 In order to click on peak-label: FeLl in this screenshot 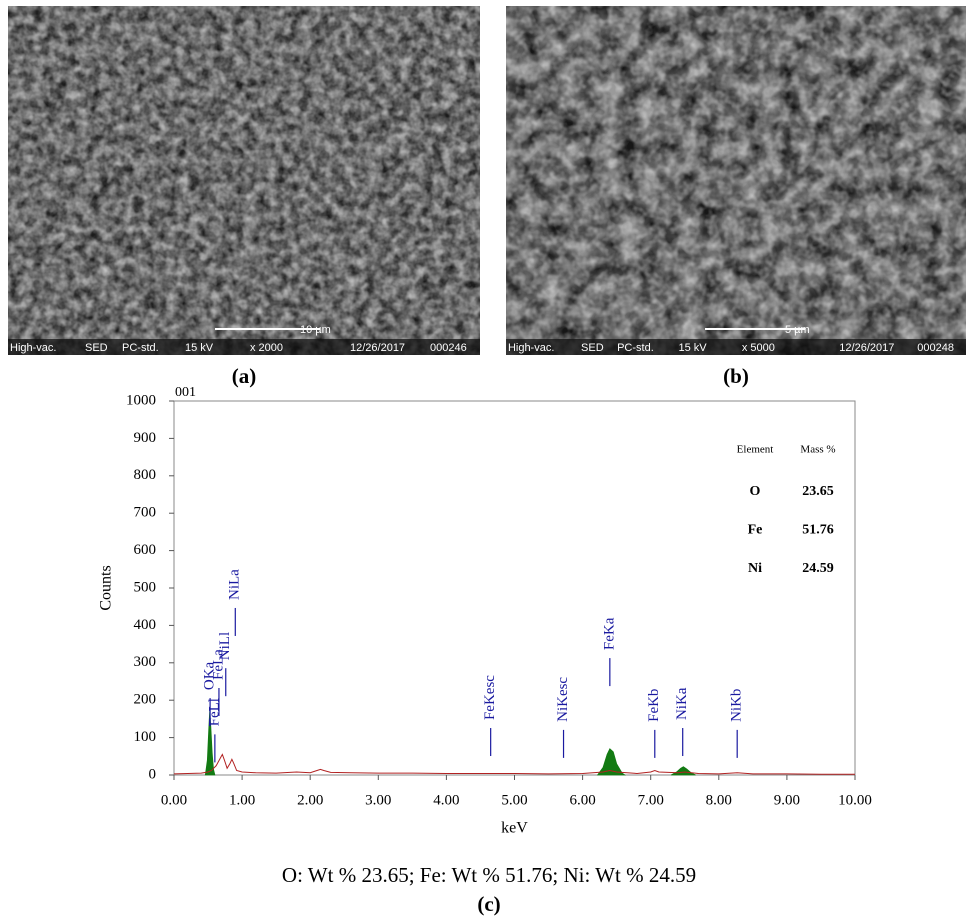, I will do `click(214, 712)`.